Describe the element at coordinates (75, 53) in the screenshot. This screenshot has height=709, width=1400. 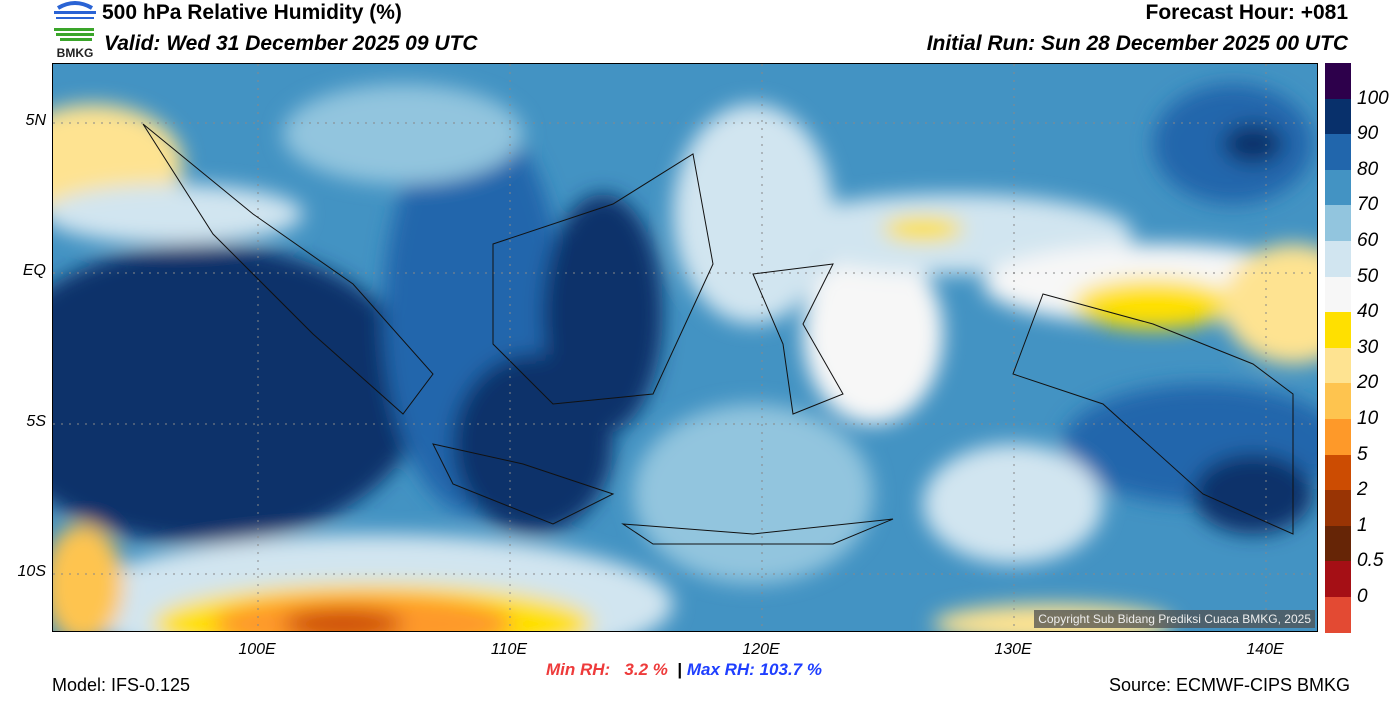
I see `svg-text: BMKG` at that location.